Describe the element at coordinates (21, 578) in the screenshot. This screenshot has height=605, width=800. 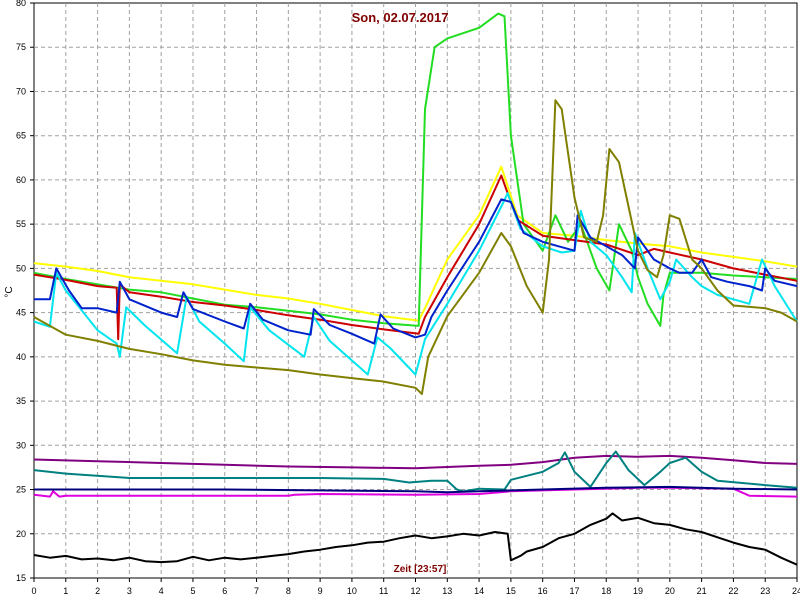
I see `y-tick-label: 15` at that location.